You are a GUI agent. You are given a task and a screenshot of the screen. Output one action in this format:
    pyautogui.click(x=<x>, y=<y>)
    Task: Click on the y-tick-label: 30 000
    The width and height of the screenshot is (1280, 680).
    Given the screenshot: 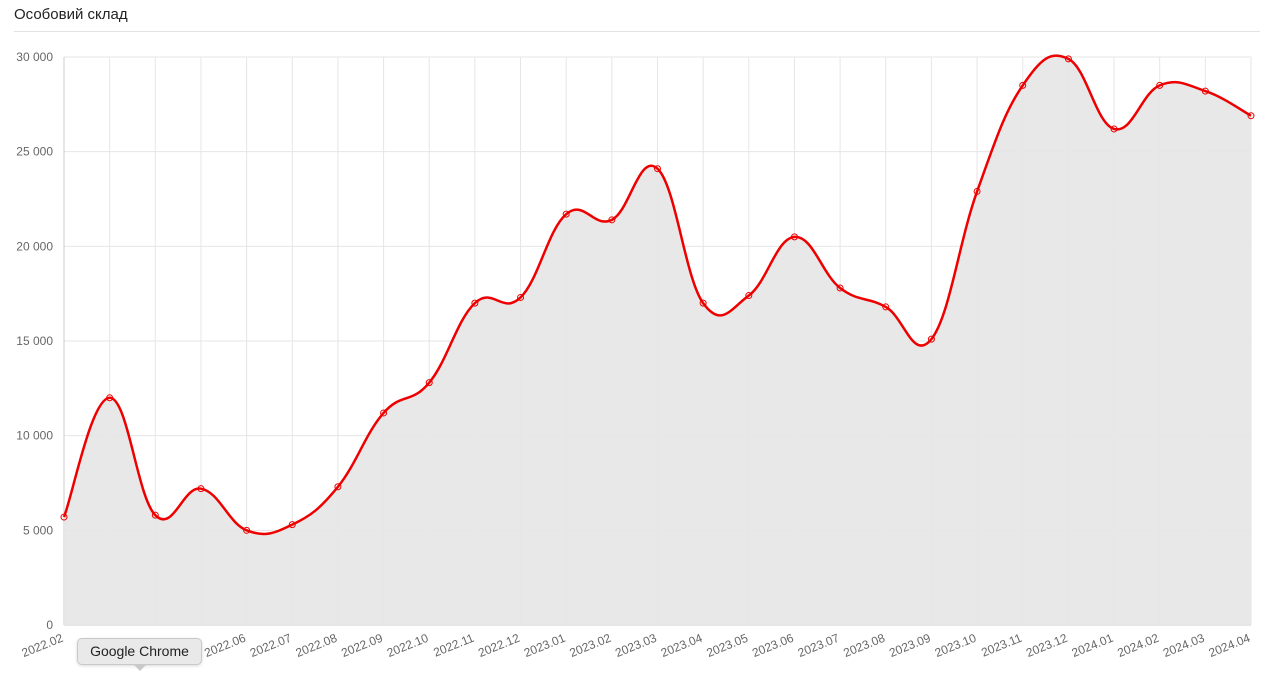 What is the action you would take?
    pyautogui.click(x=34, y=57)
    